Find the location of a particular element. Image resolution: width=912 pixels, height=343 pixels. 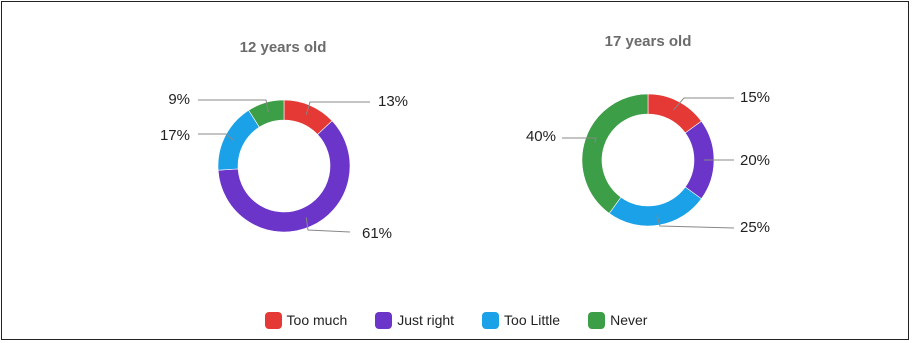

legend-swatch-just-right is located at coordinates (384, 320).